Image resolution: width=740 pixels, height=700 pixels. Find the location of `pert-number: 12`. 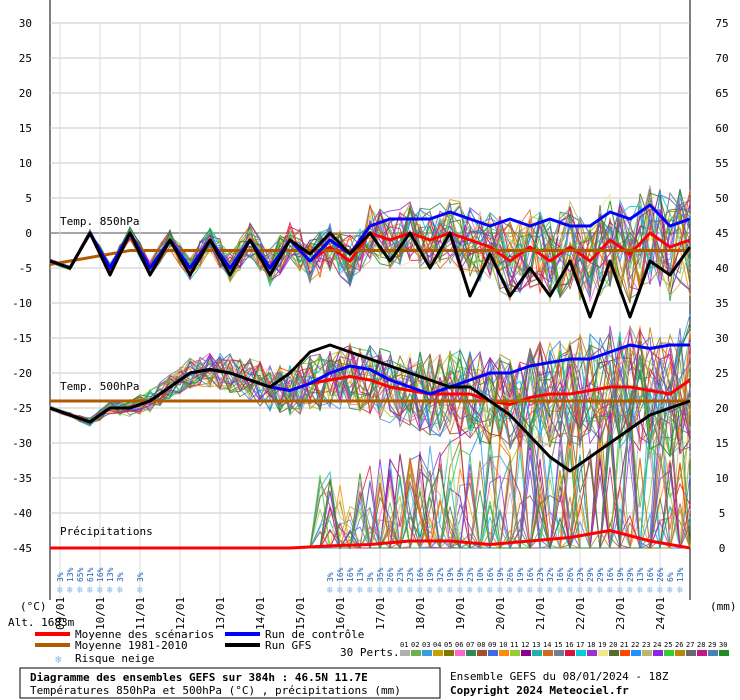

pert-number: 12 is located at coordinates (525, 645).